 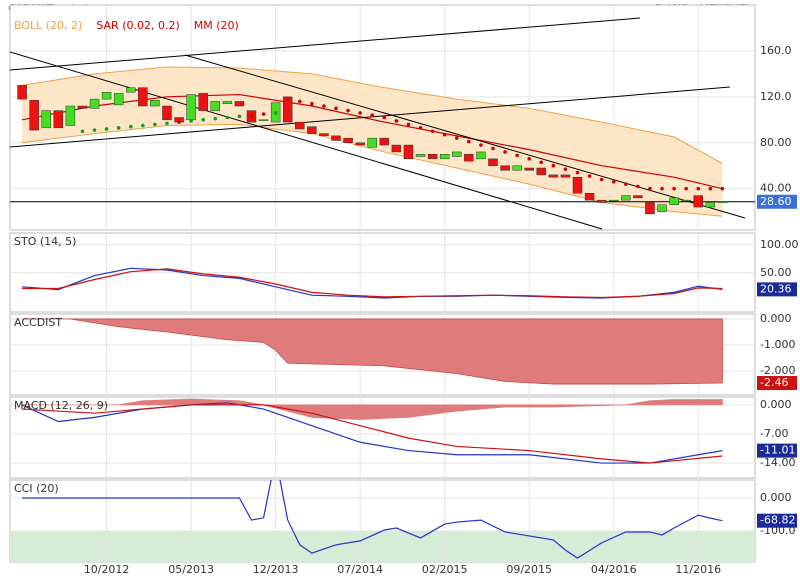 I want to click on trend-line, so click(x=325, y=44).